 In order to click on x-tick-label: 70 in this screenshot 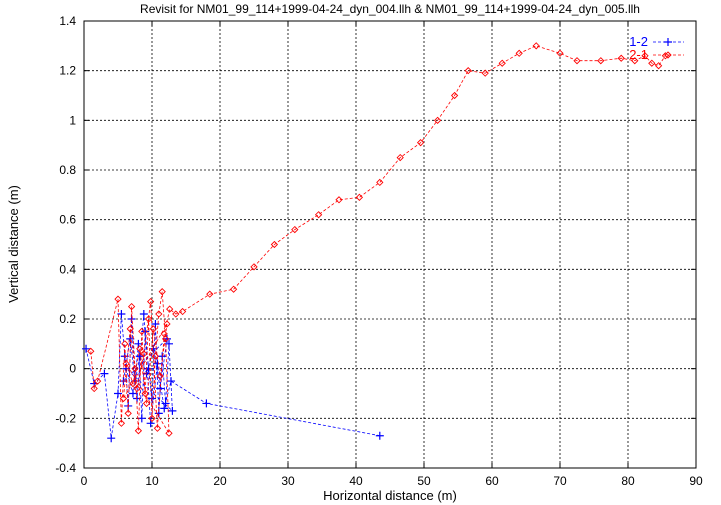, I will do `click(560, 481)`.